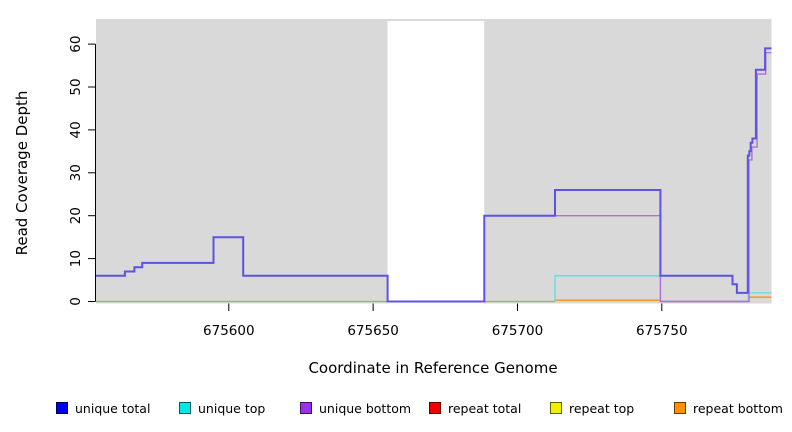 This screenshot has height=432, width=792. I want to click on legend-item-unique-bottom: unique bottom, so click(355, 408).